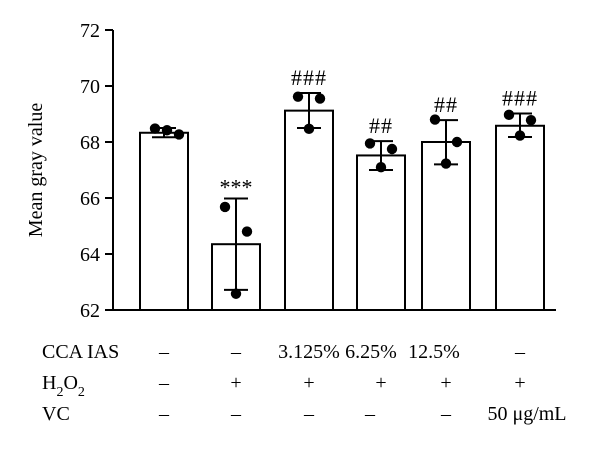  I want to click on y-tick-label: 66, so click(90, 199).